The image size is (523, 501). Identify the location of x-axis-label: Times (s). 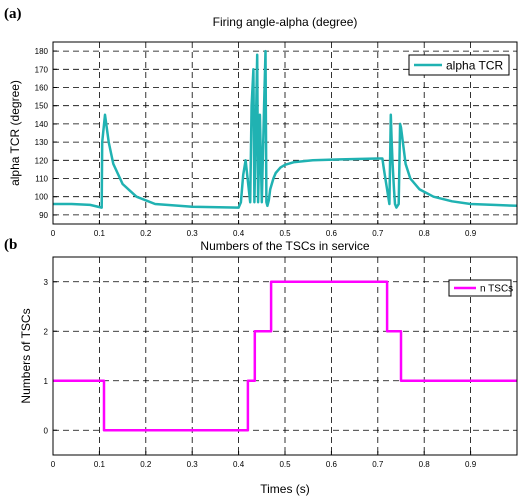
(285, 489).